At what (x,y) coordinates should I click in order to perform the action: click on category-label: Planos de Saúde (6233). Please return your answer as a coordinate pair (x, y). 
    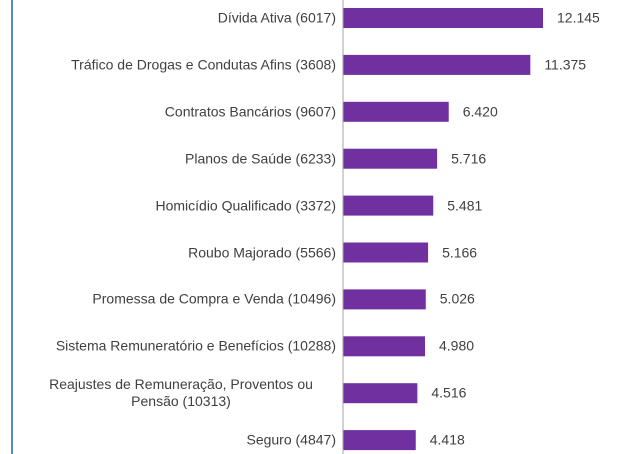
    Looking at the image, I should click on (260, 158).